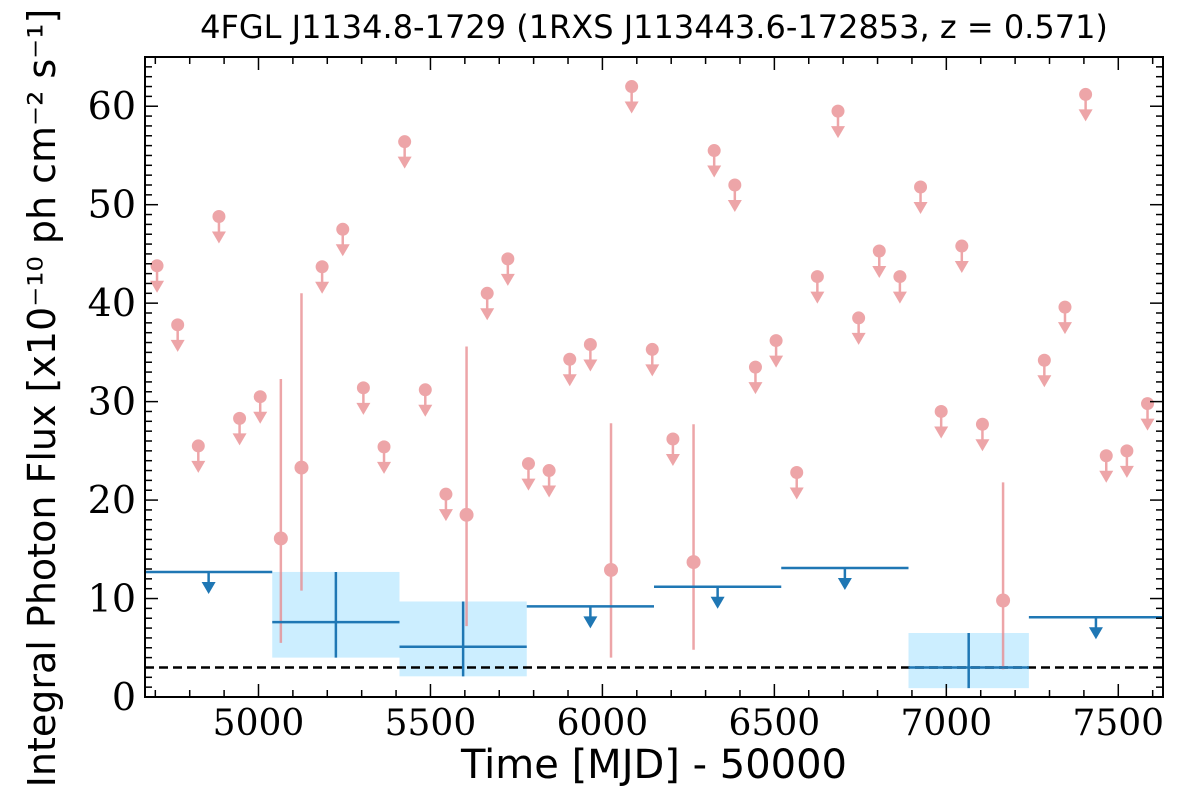  I want to click on y-tick-label: 0, so click(124, 697).